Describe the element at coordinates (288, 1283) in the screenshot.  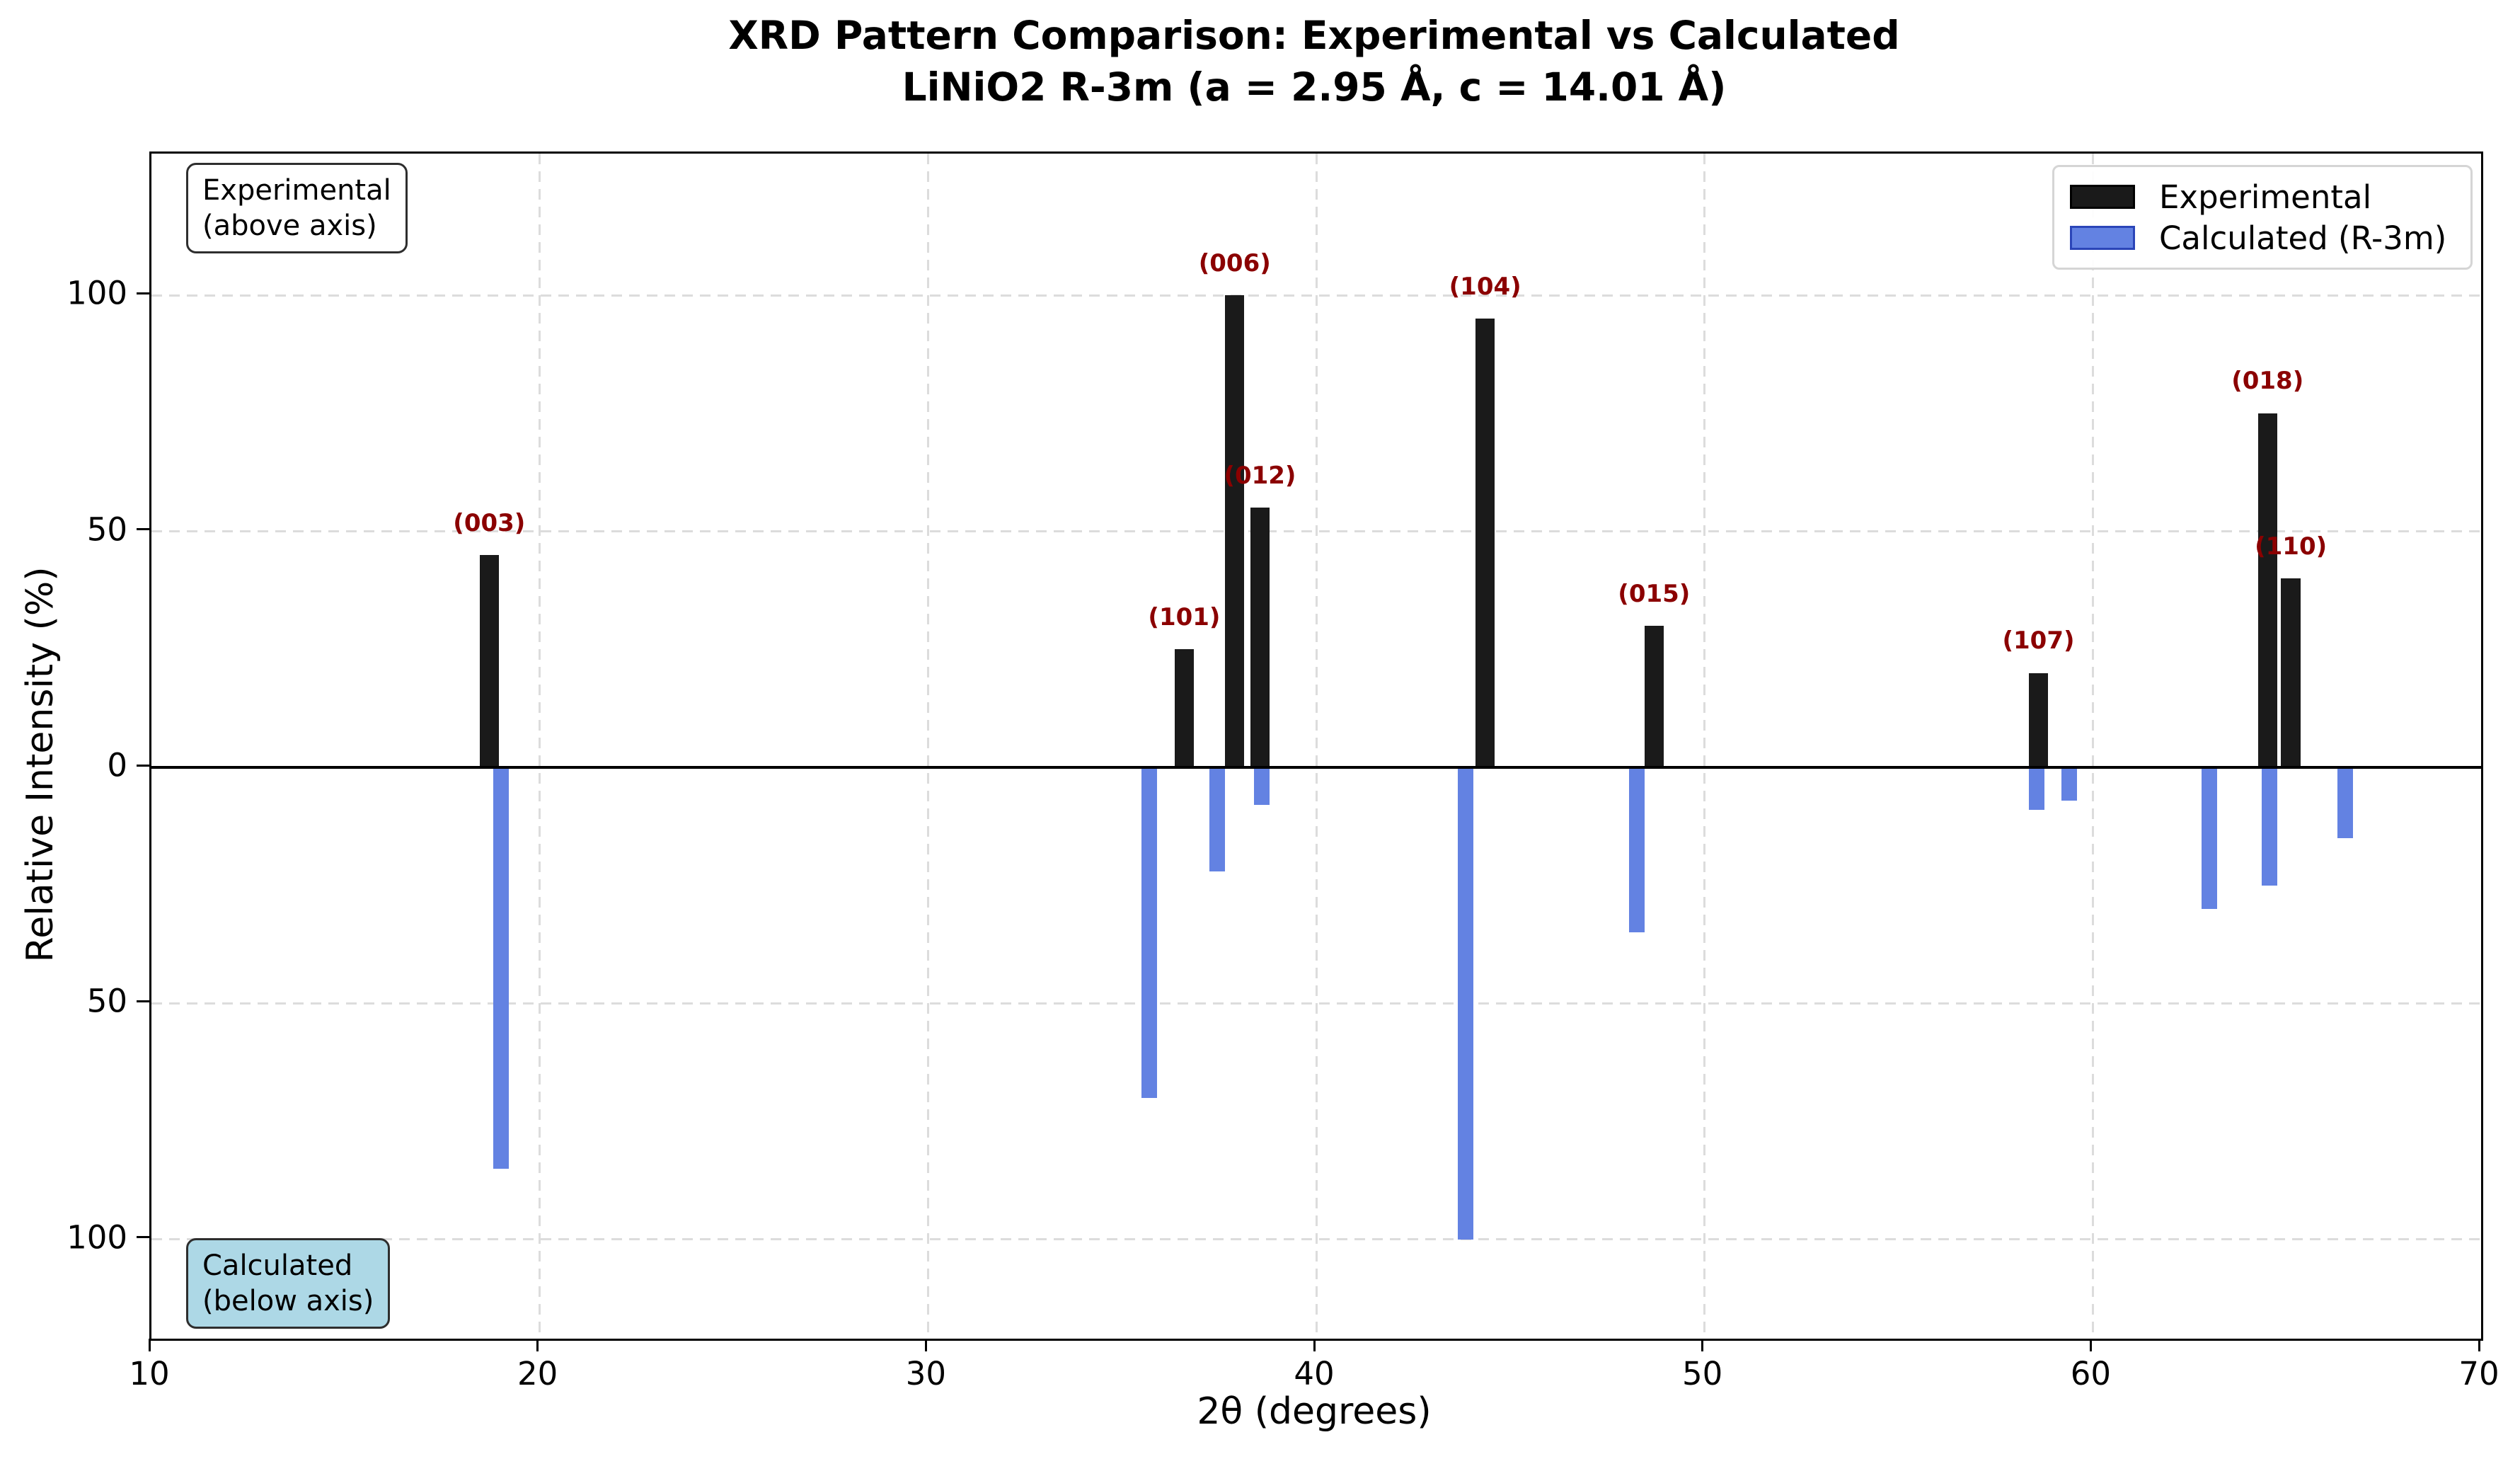
I see `annotation-calculated-below: Calculated (below axis)` at that location.